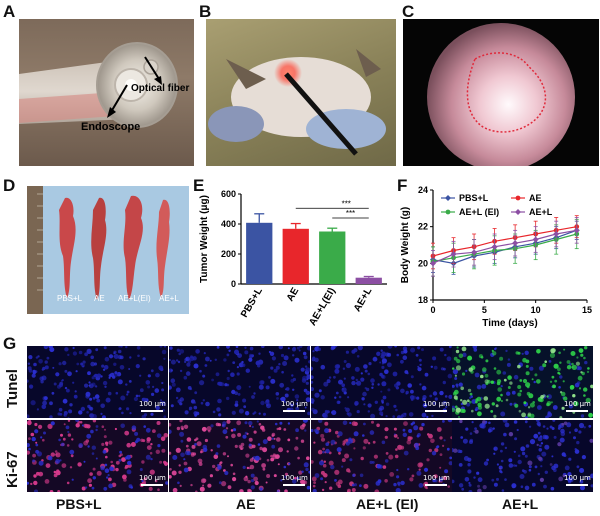  I want to click on row-label-ki67: Ki-67, so click(12, 469).